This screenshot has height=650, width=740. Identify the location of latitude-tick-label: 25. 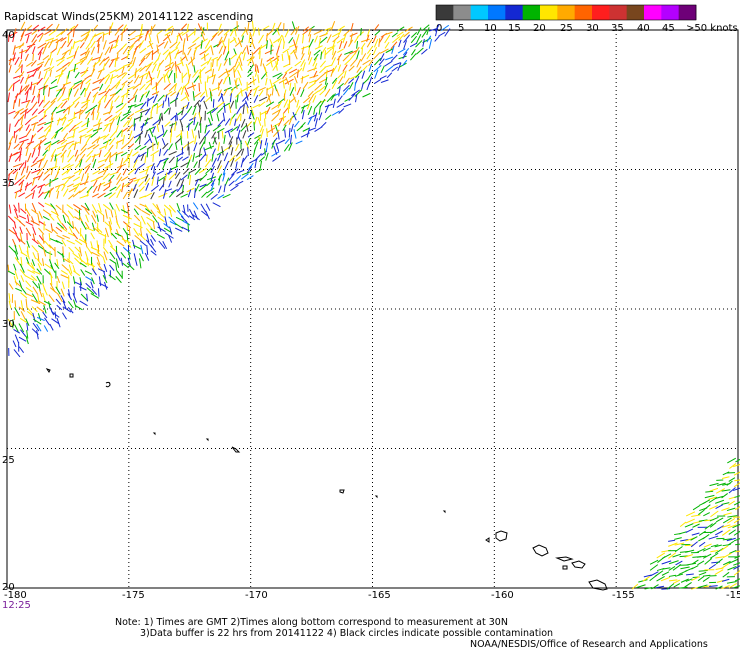
(8, 460).